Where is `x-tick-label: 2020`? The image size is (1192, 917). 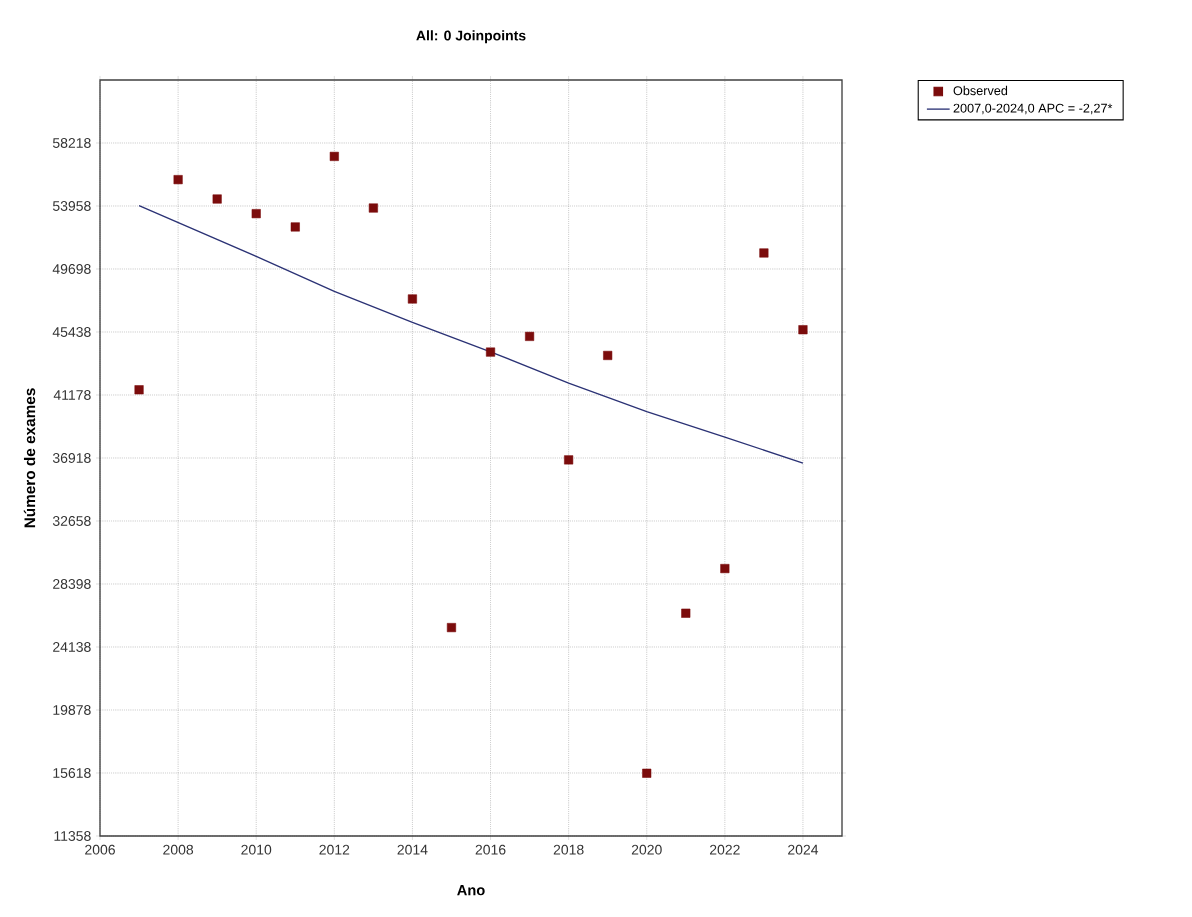 x-tick-label: 2020 is located at coordinates (646, 849).